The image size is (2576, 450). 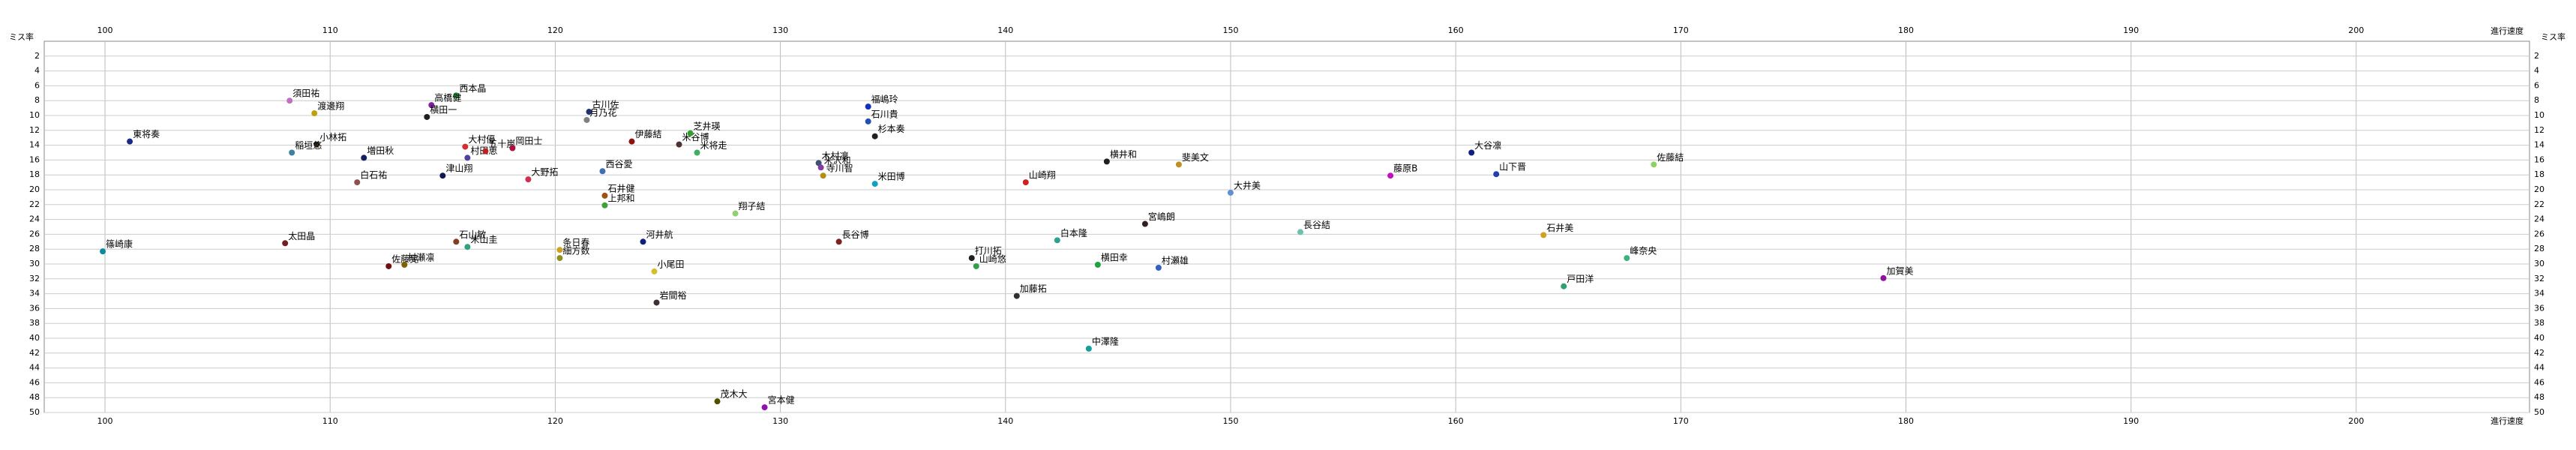 I want to click on point-label: 横田幸, so click(x=1114, y=257).